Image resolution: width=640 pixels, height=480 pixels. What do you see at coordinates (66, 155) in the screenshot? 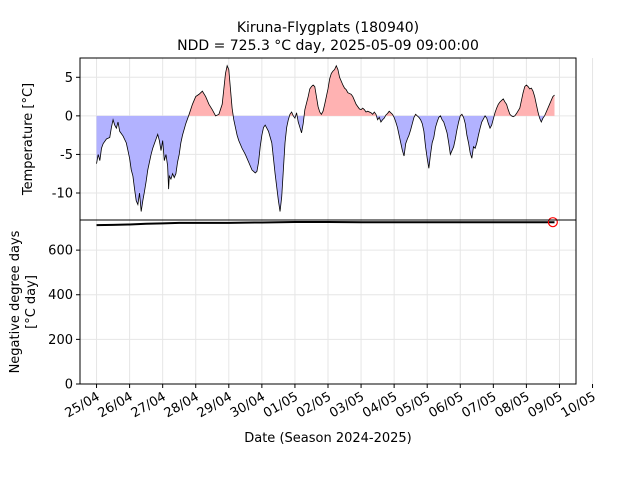
I see `temperature-y-tick-label: -5` at bounding box center [66, 155].